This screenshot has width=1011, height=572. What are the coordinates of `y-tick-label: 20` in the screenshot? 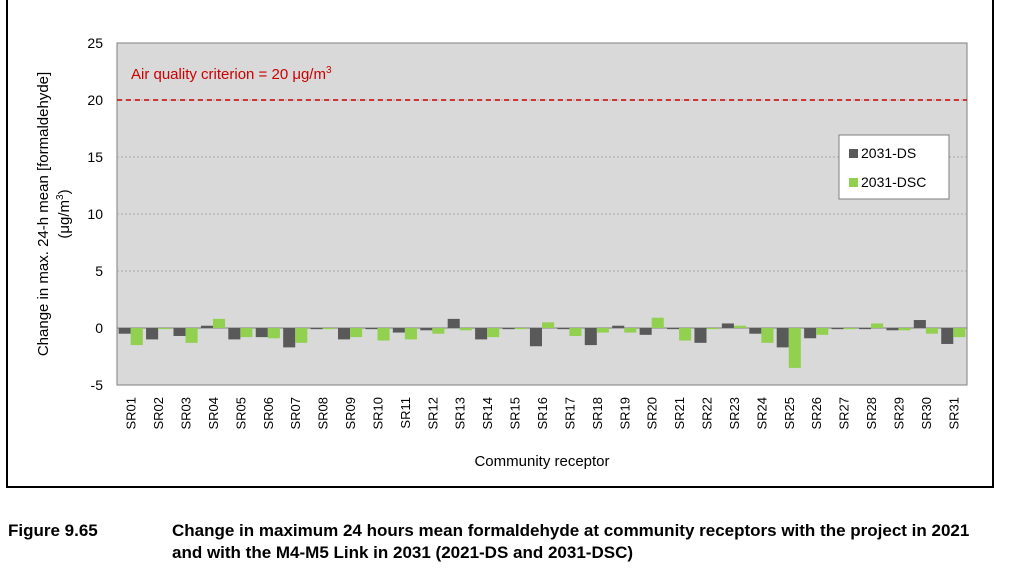 It's located at (95, 100).